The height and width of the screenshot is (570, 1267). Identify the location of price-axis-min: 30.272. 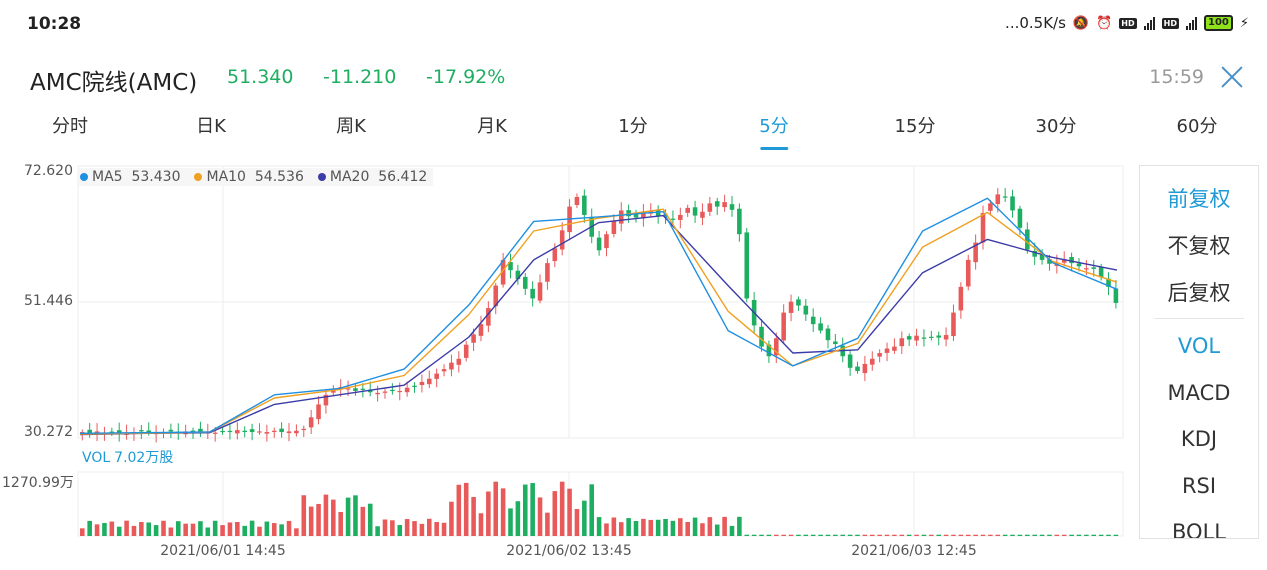
(48, 432).